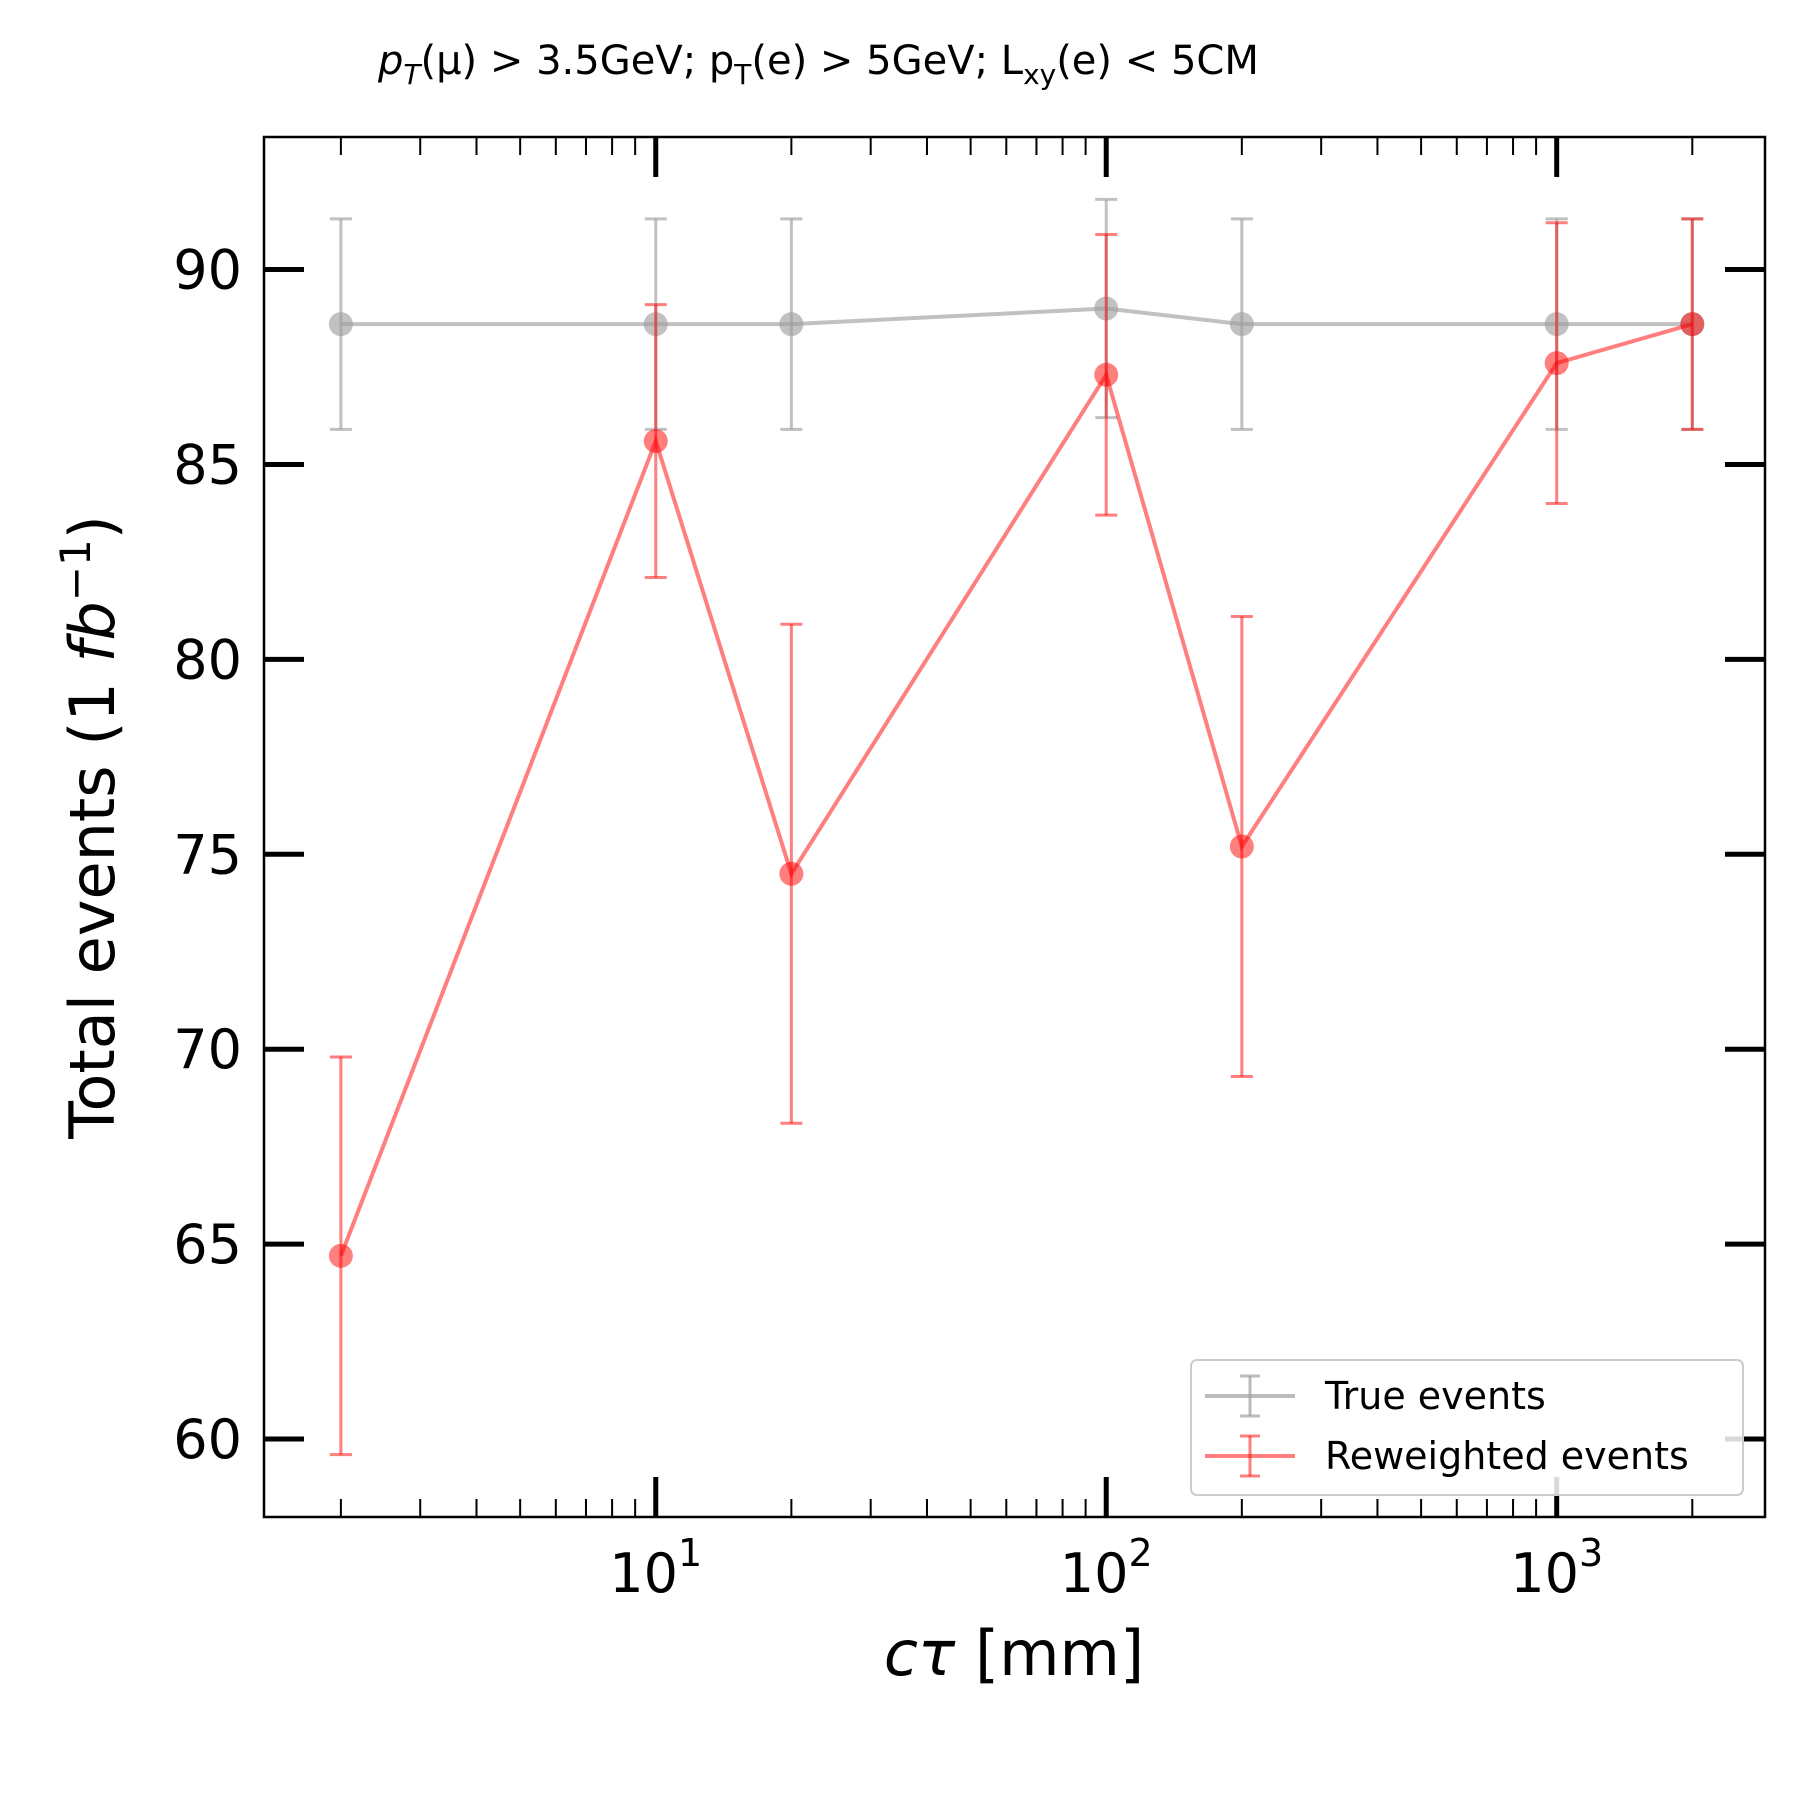  What do you see at coordinates (1106, 1568) in the screenshot?
I see `x-tick-label: 10²` at bounding box center [1106, 1568].